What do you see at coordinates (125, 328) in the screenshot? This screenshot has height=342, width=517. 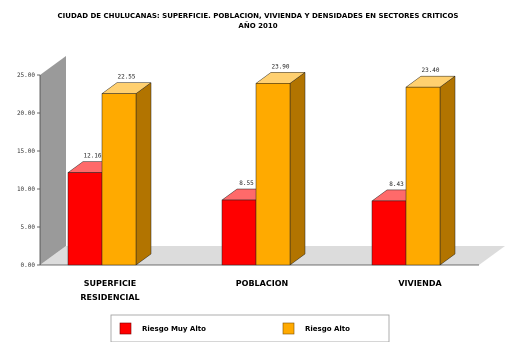 I see `legend-swatch-riesgo-muy-alto` at bounding box center [125, 328].